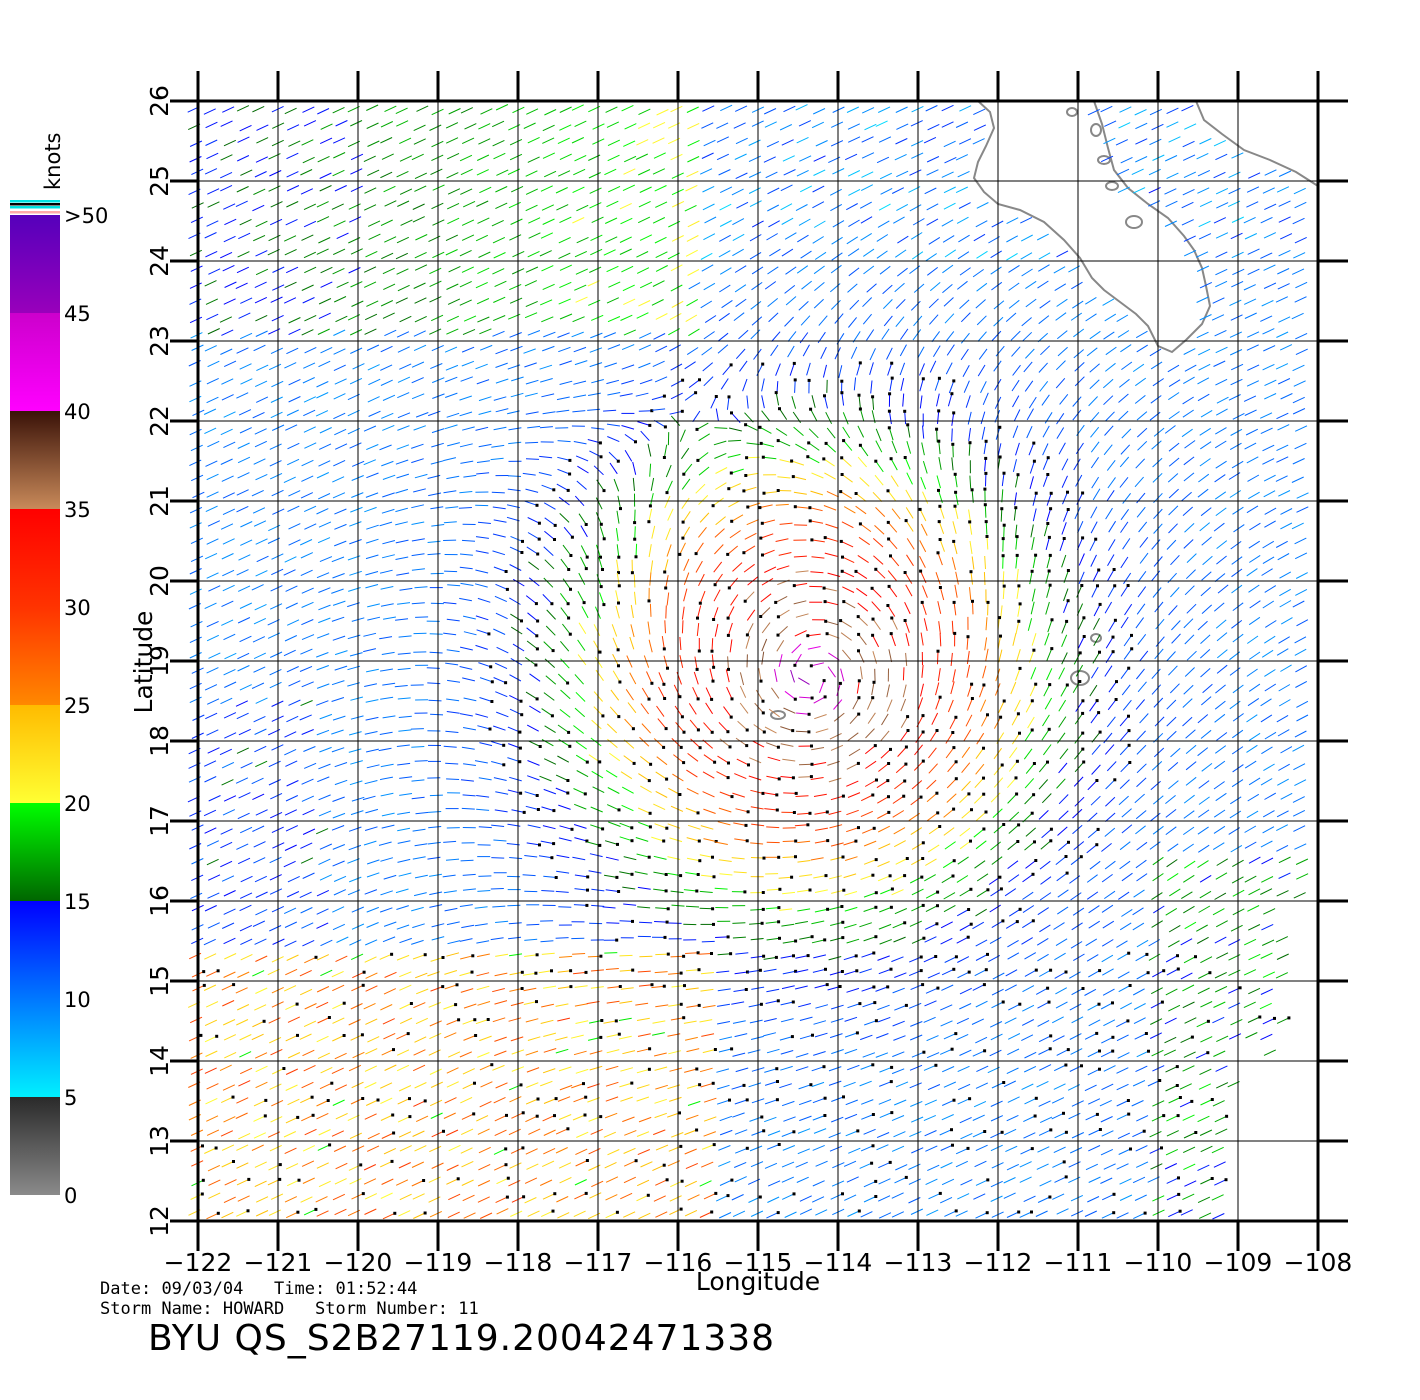  Describe the element at coordinates (1256, 144) in the screenshot. I see `mainland-mexico-coastline` at that location.